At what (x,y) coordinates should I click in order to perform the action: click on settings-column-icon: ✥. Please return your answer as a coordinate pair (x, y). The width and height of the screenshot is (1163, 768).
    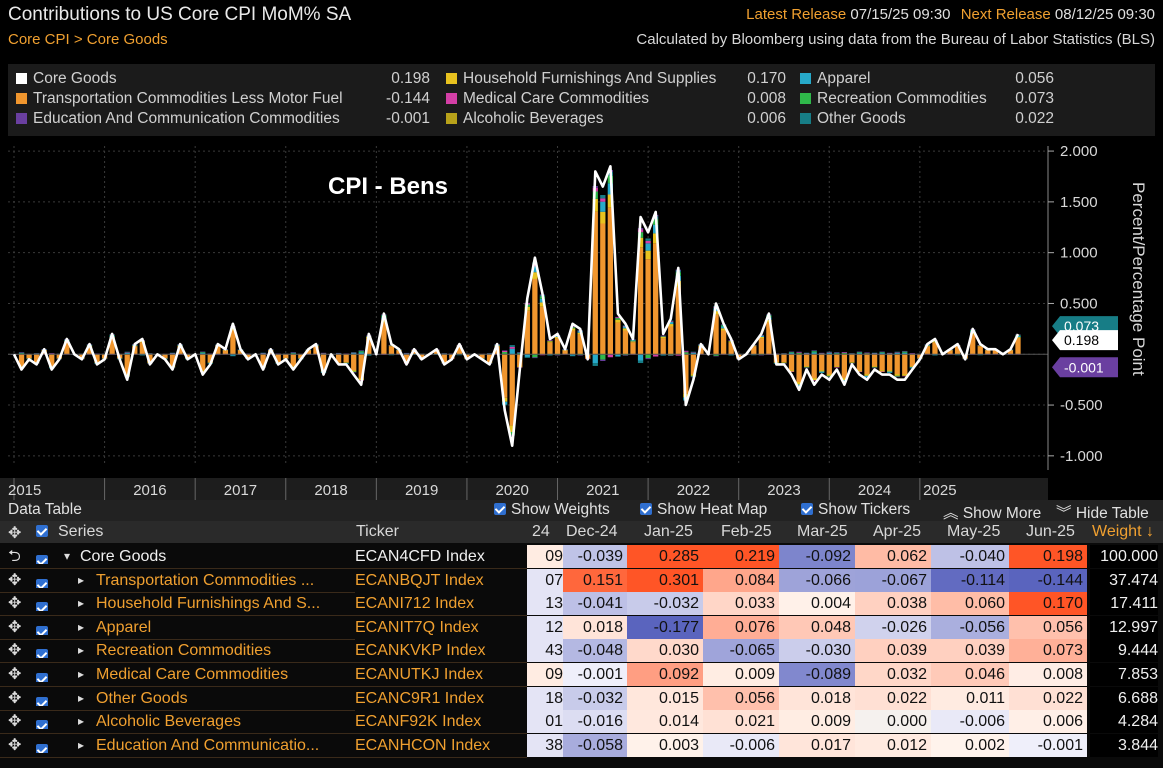
    Looking at the image, I should click on (15, 533).